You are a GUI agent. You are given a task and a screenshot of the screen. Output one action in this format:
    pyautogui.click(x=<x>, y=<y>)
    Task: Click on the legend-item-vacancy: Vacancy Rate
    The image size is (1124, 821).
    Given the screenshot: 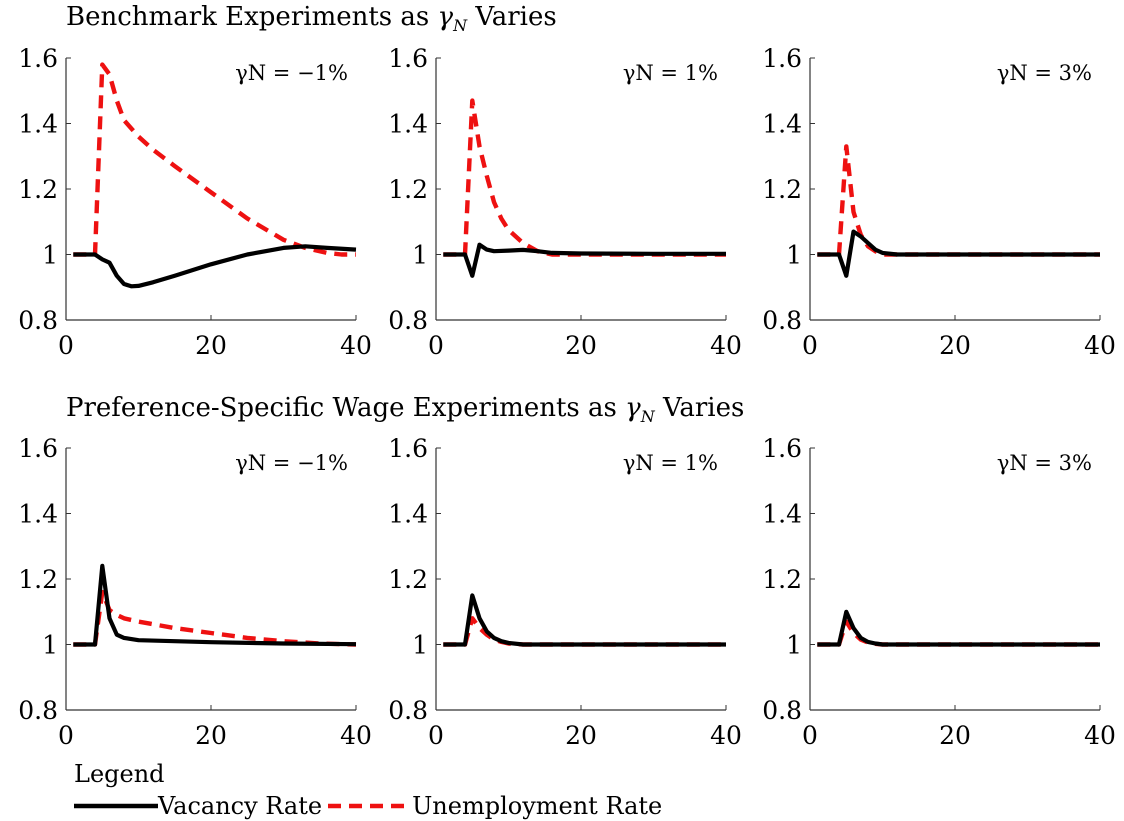 What is the action you would take?
    pyautogui.click(x=240, y=806)
    